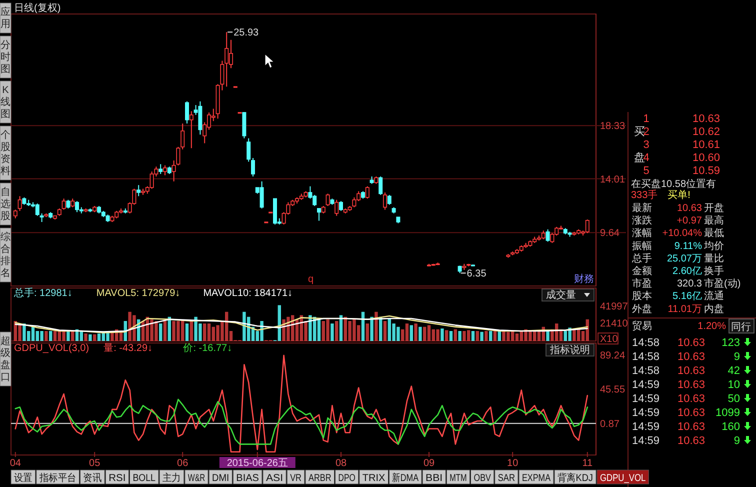 The width and height of the screenshot is (756, 487). I want to click on text: 9.11%, so click(688, 246).